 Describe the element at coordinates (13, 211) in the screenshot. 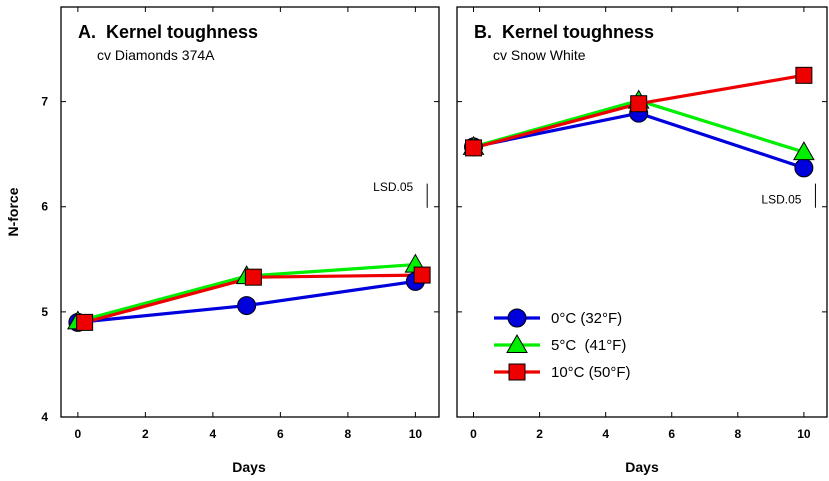

I see `panel-a-y-axis-label: N-force` at that location.